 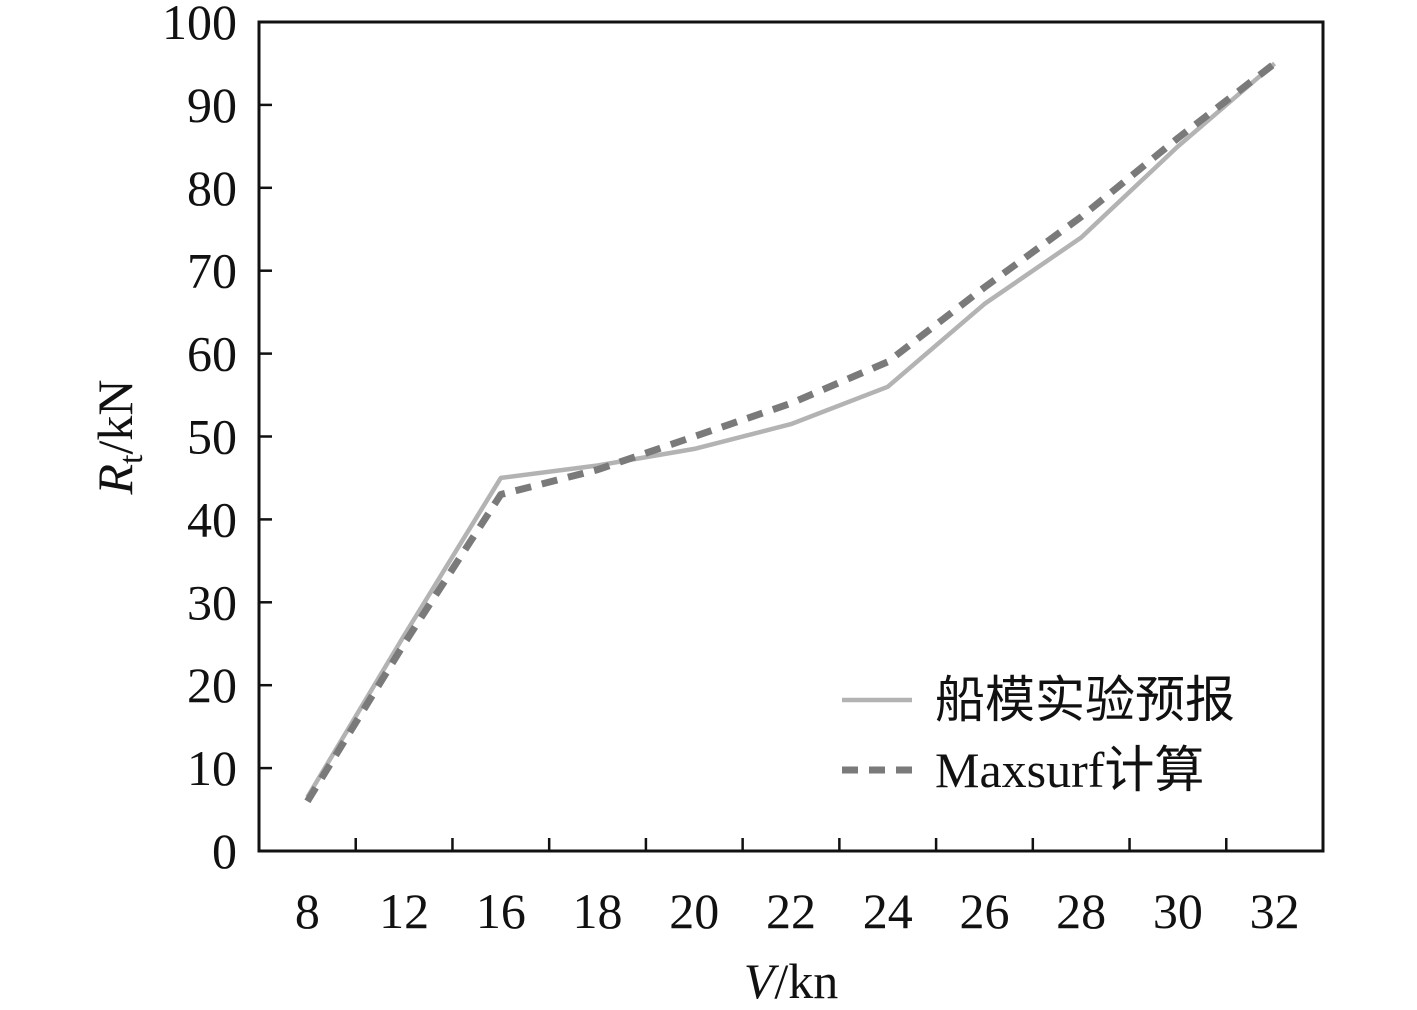 I want to click on y-tick-label: 50, so click(x=212, y=437).